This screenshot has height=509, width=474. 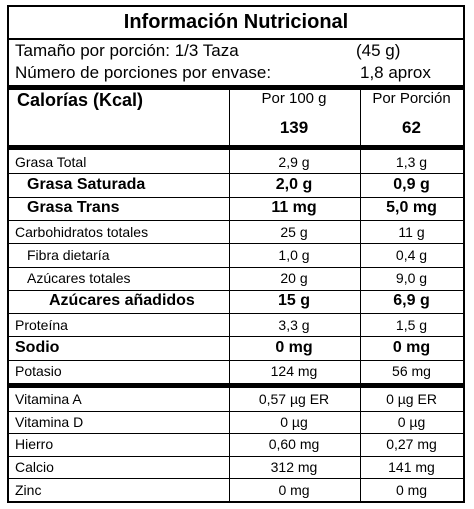 What do you see at coordinates (236, 371) in the screenshot?
I see `nutrient-row-potasio: Potasio 124 mg 56 mg` at bounding box center [236, 371].